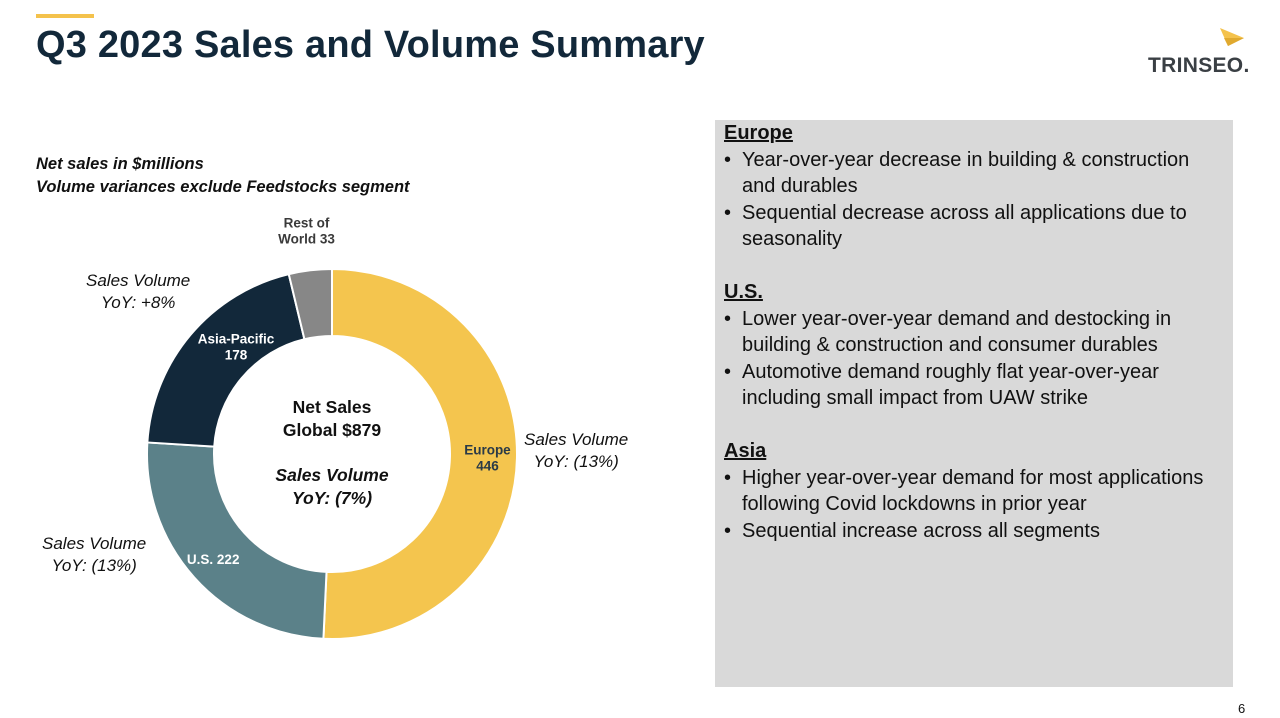 The width and height of the screenshot is (1280, 718). I want to click on donut-slice-u-s, so click(237, 540).